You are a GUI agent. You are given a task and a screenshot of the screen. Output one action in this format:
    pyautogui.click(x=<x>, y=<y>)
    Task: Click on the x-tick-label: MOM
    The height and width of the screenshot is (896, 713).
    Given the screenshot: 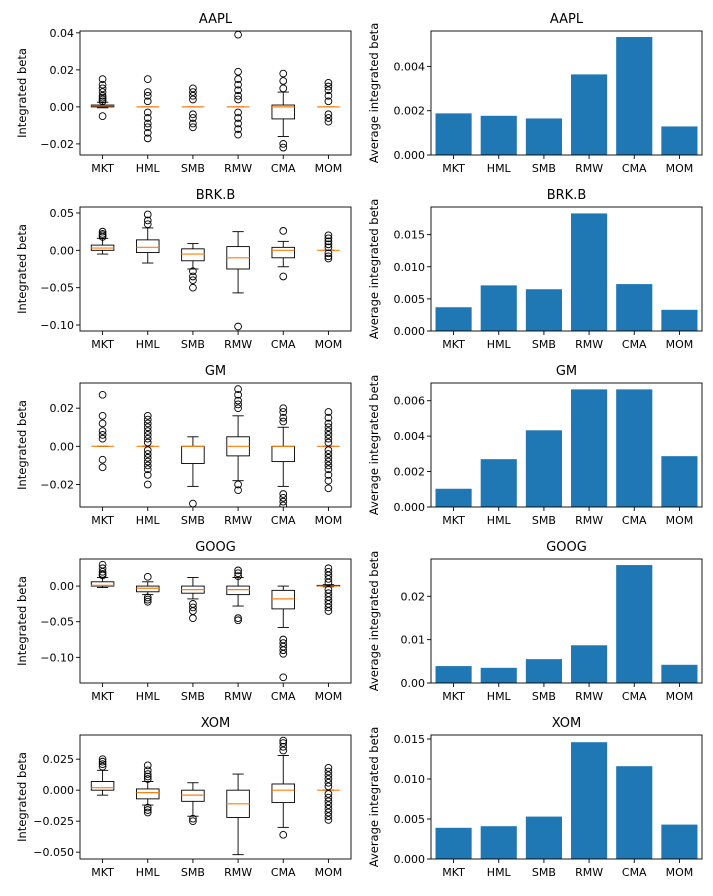 What is the action you would take?
    pyautogui.click(x=329, y=696)
    